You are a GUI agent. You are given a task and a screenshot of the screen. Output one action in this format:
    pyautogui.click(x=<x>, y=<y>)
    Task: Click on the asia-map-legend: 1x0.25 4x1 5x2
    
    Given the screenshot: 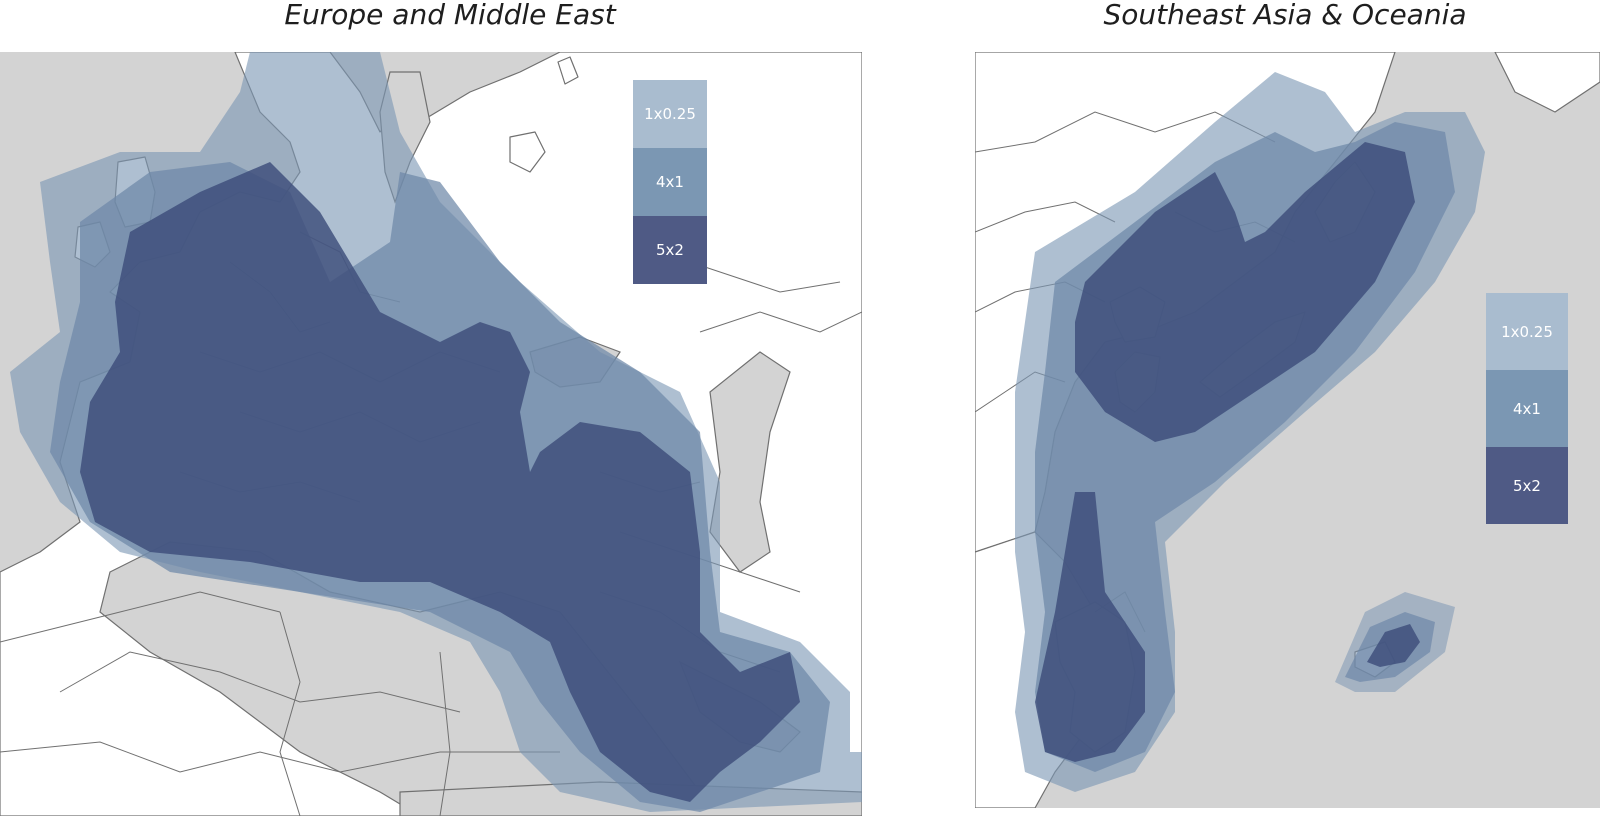 What is the action you would take?
    pyautogui.click(x=1527, y=408)
    